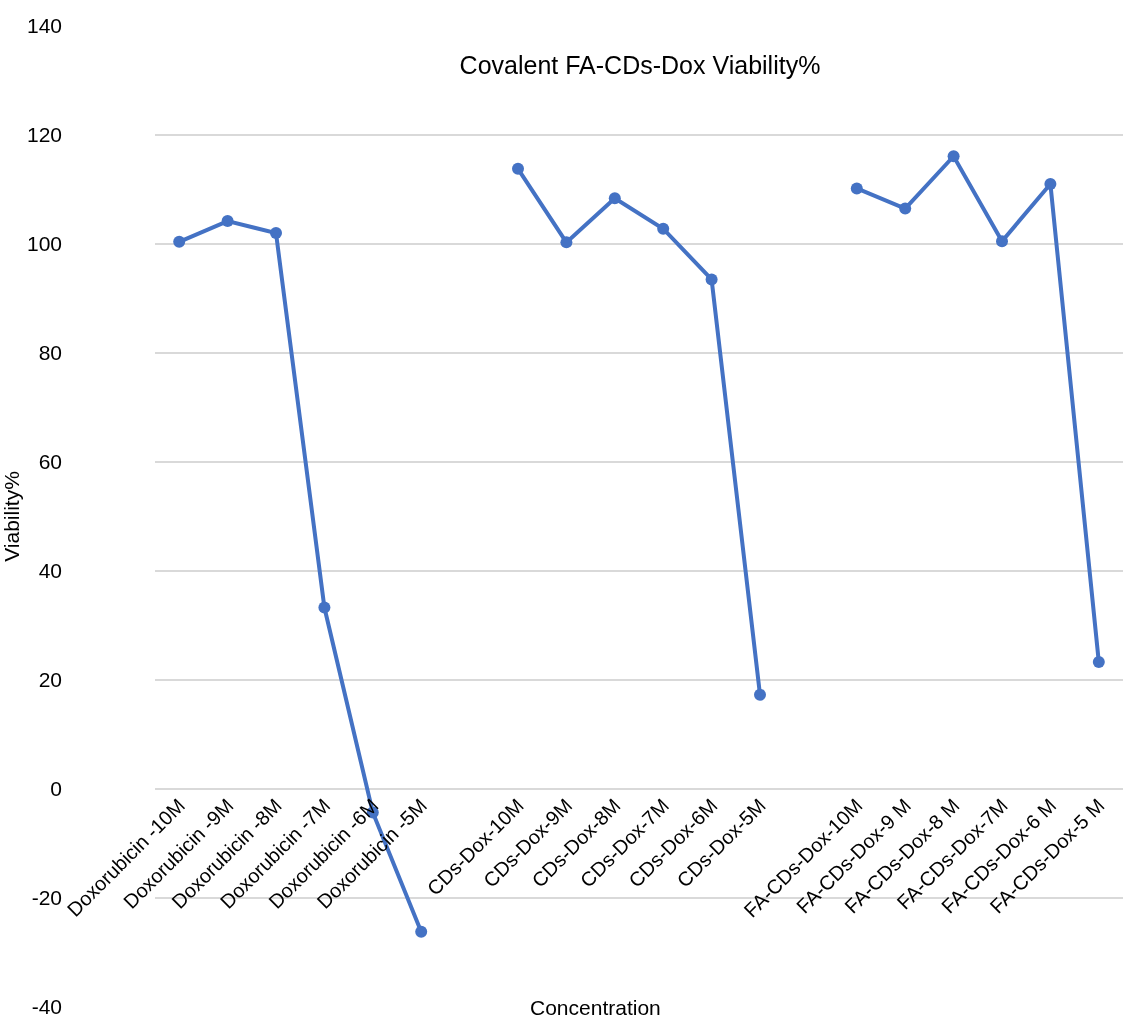  I want to click on y-tick-label: 60, so click(50, 462).